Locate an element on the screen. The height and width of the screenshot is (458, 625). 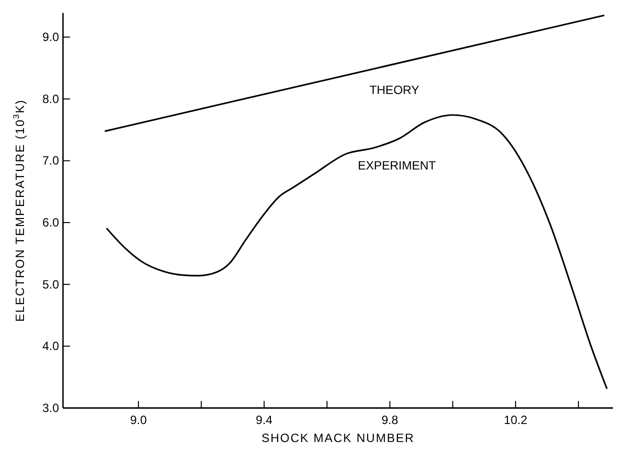
y-tick-label: 6.0 is located at coordinates (51, 223).